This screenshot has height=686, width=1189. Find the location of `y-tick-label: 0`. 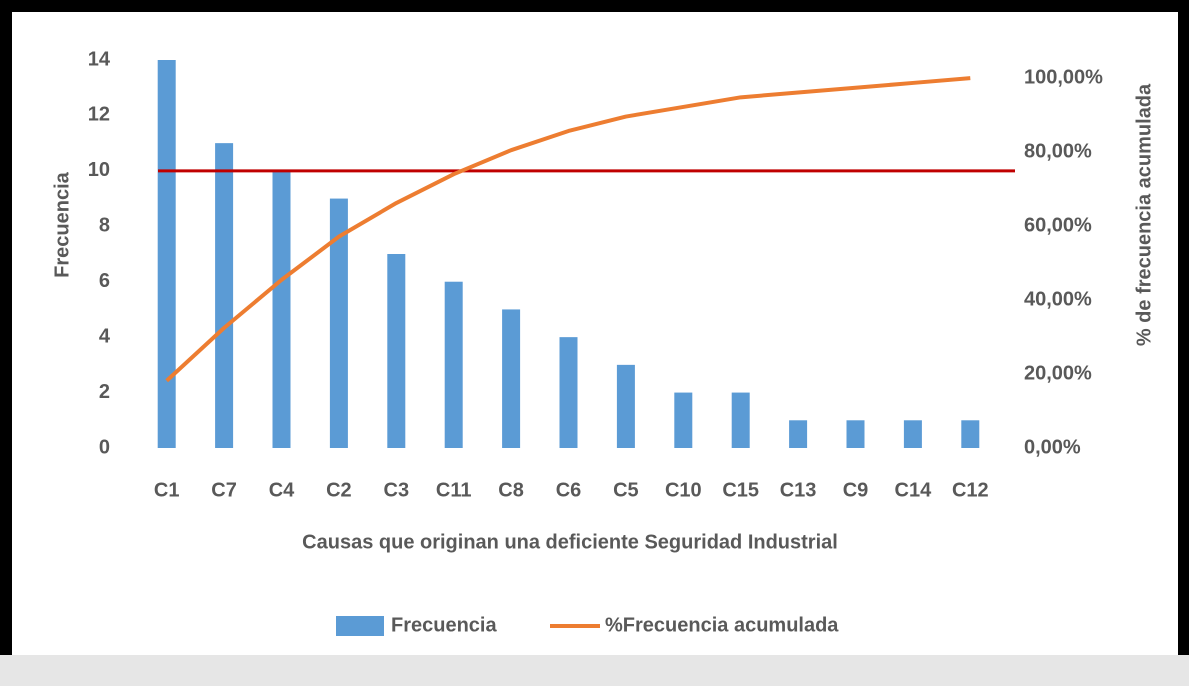

y-tick-label: 0 is located at coordinates (104, 447).